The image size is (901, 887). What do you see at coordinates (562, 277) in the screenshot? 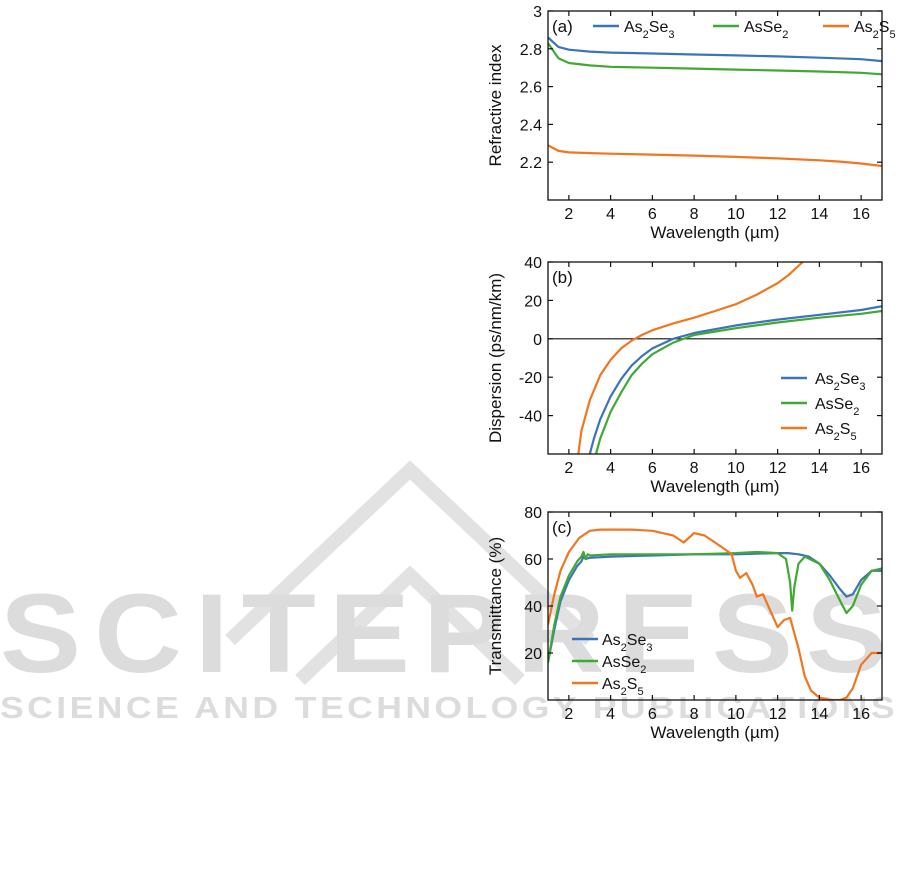
I see `panel-label: (b)` at bounding box center [562, 277].